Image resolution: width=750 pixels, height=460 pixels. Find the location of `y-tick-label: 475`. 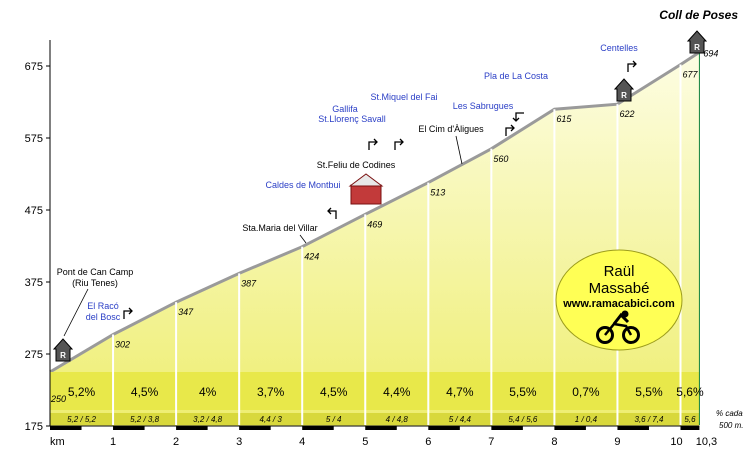

y-tick-label: 475 is located at coordinates (34, 211).